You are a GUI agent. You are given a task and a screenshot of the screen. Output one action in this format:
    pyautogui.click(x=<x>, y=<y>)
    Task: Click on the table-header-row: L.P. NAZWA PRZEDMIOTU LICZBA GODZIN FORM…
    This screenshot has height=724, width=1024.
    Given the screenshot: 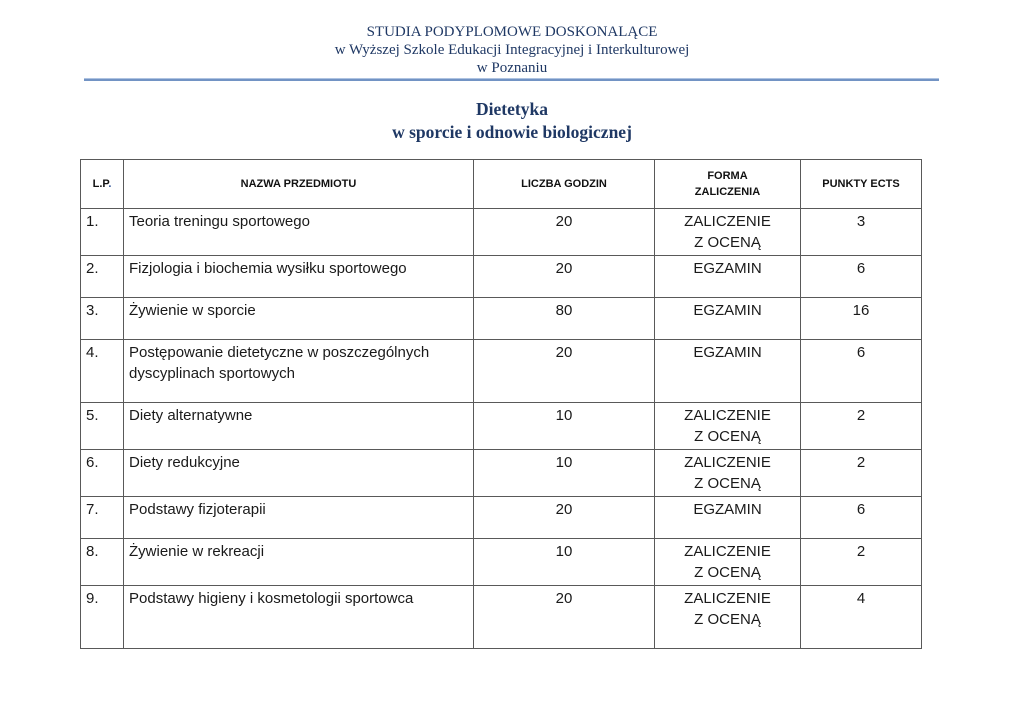 What is the action you would take?
    pyautogui.click(x=501, y=184)
    